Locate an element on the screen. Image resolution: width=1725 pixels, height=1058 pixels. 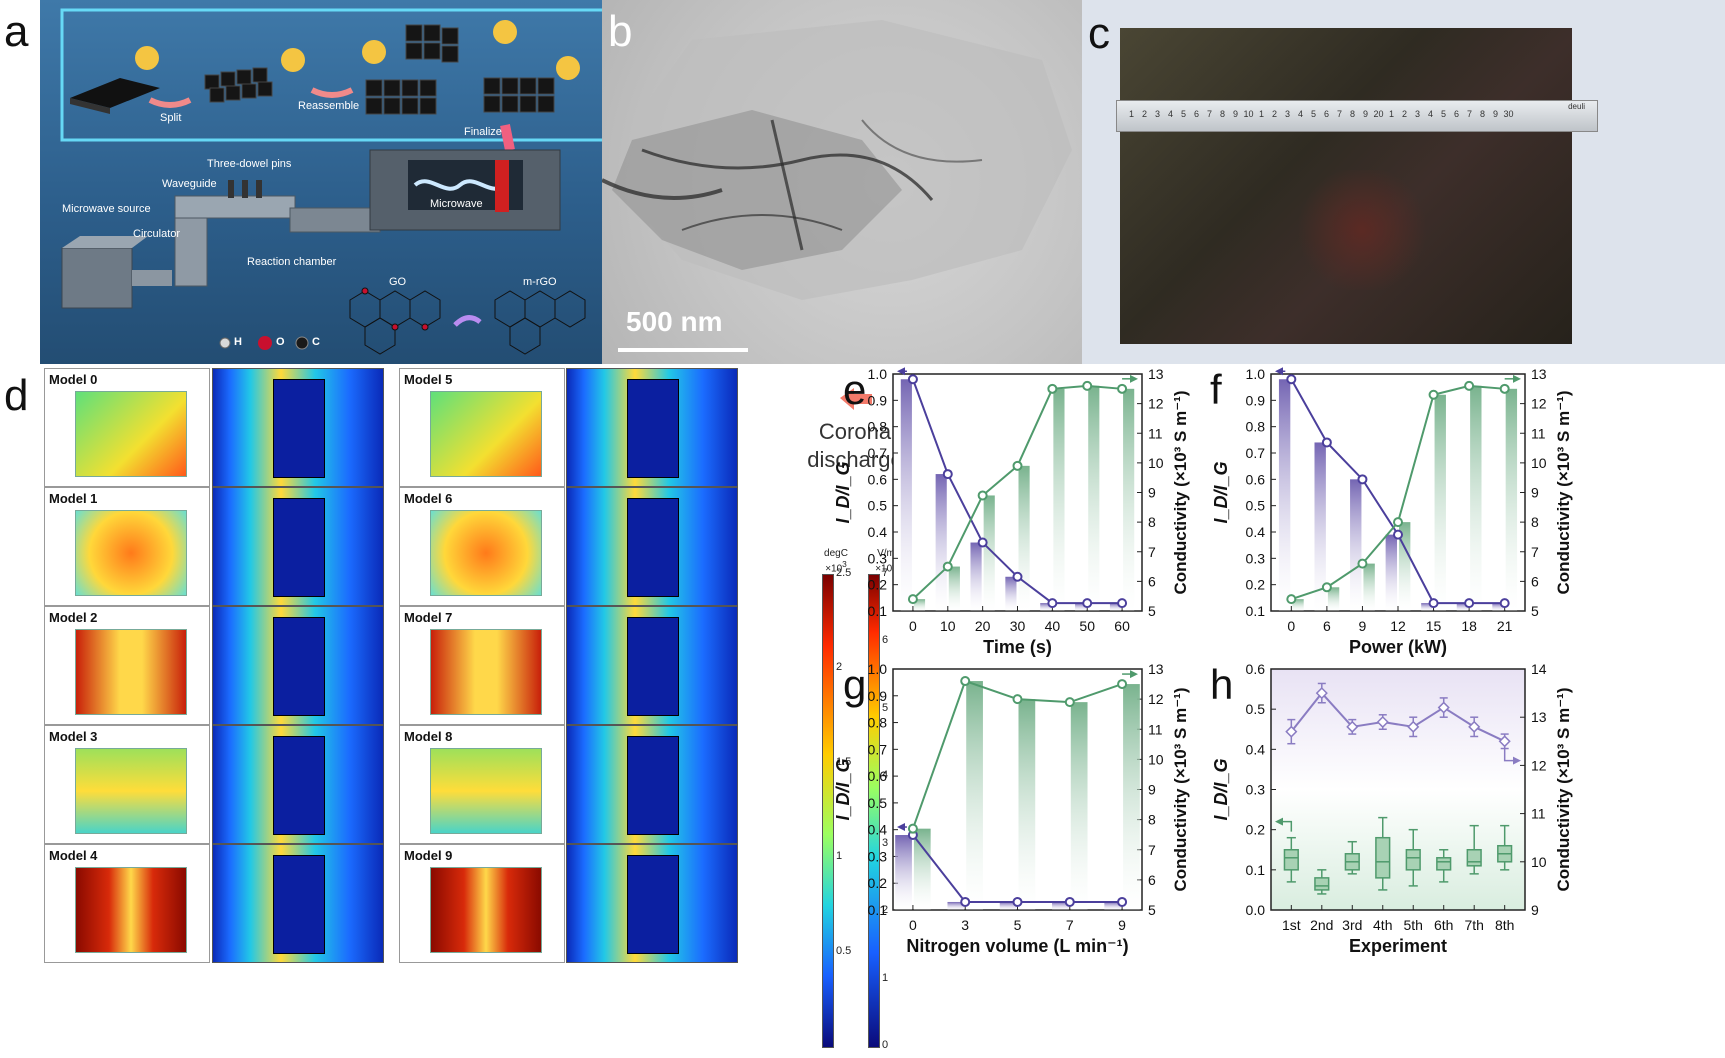
ruler-number: 2 is located at coordinates (1404, 114).